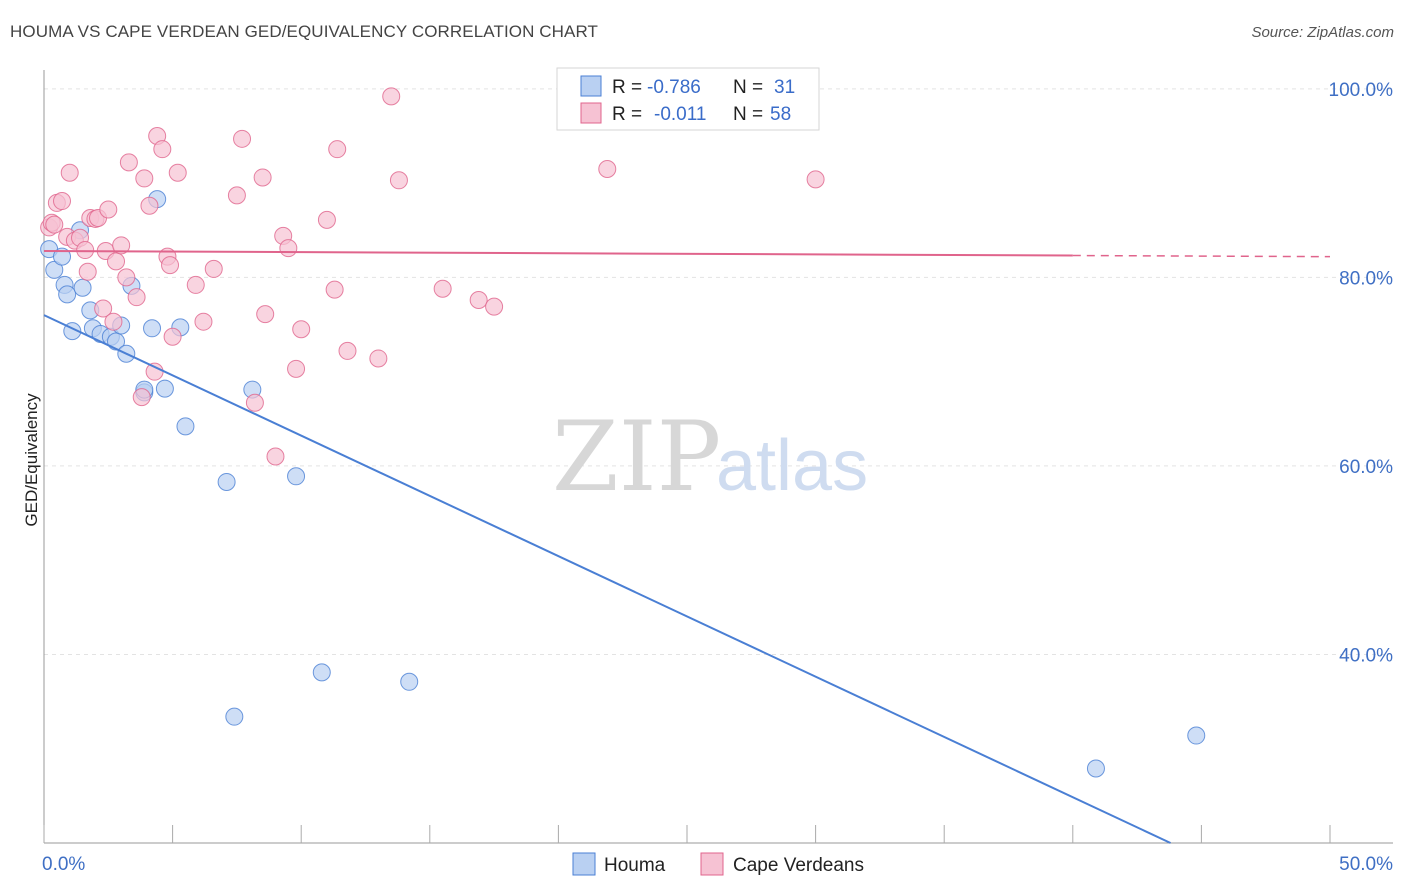  I want to click on trend-line-cape-verdeans, so click(558, 253).